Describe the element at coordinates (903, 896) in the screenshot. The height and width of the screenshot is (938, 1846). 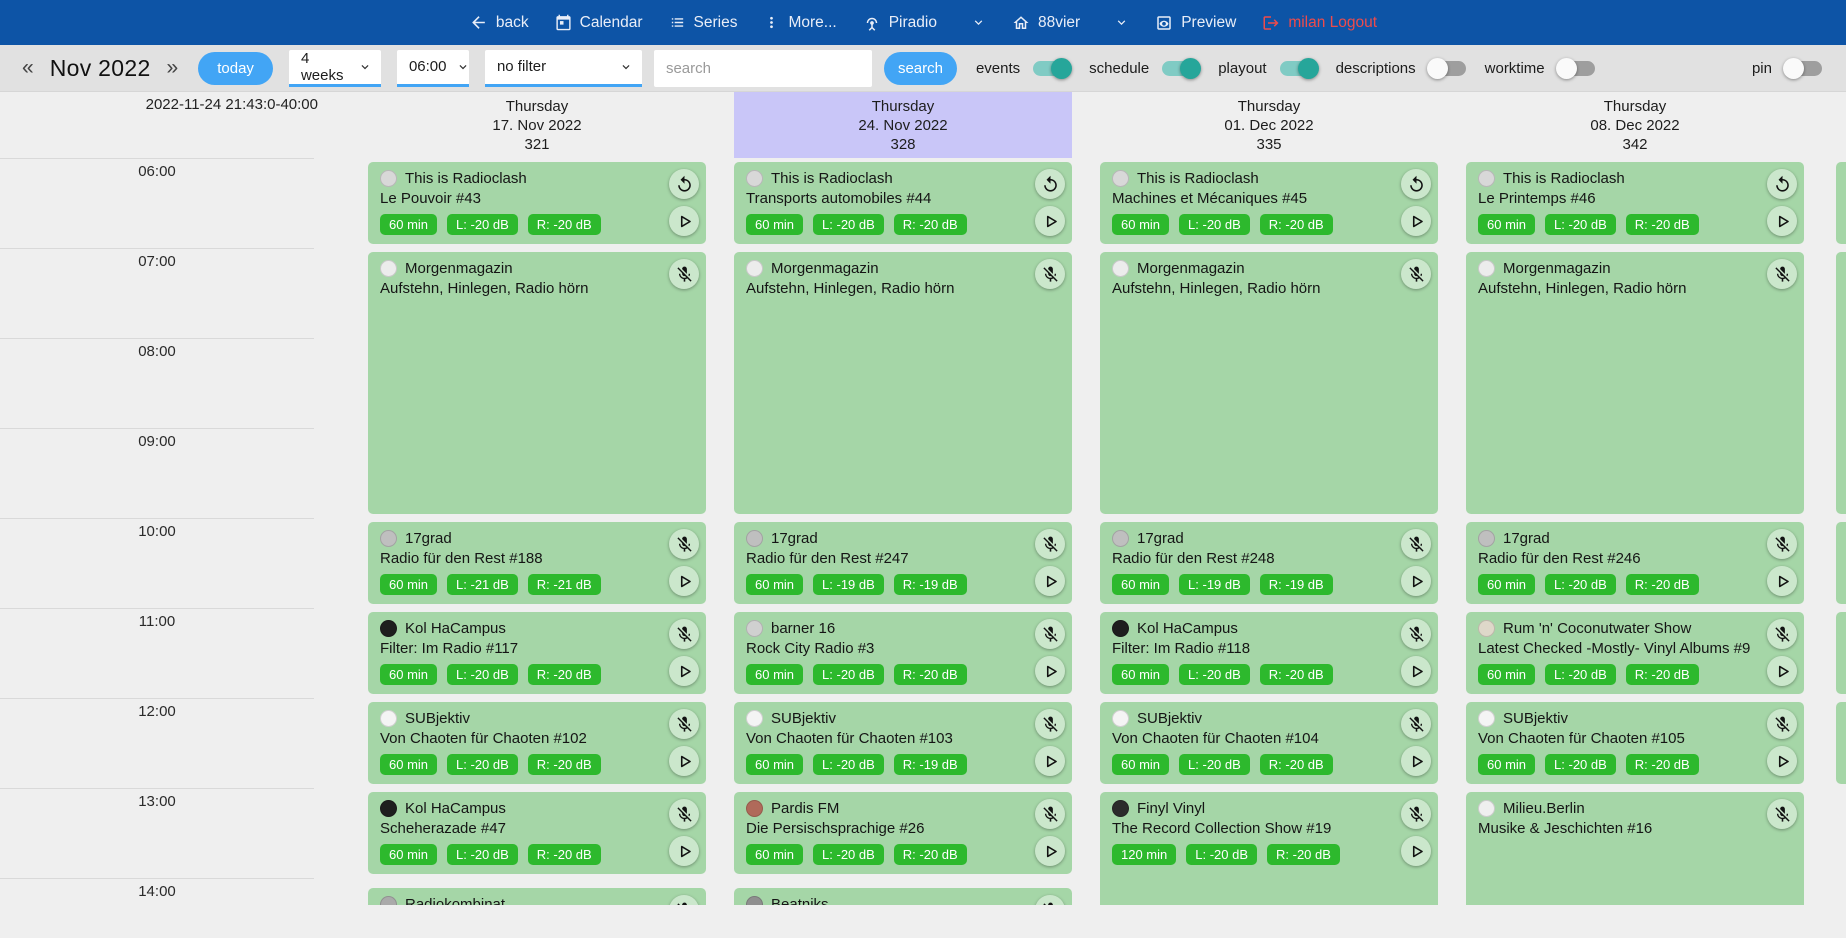
I see `event-card: Beatniks` at that location.